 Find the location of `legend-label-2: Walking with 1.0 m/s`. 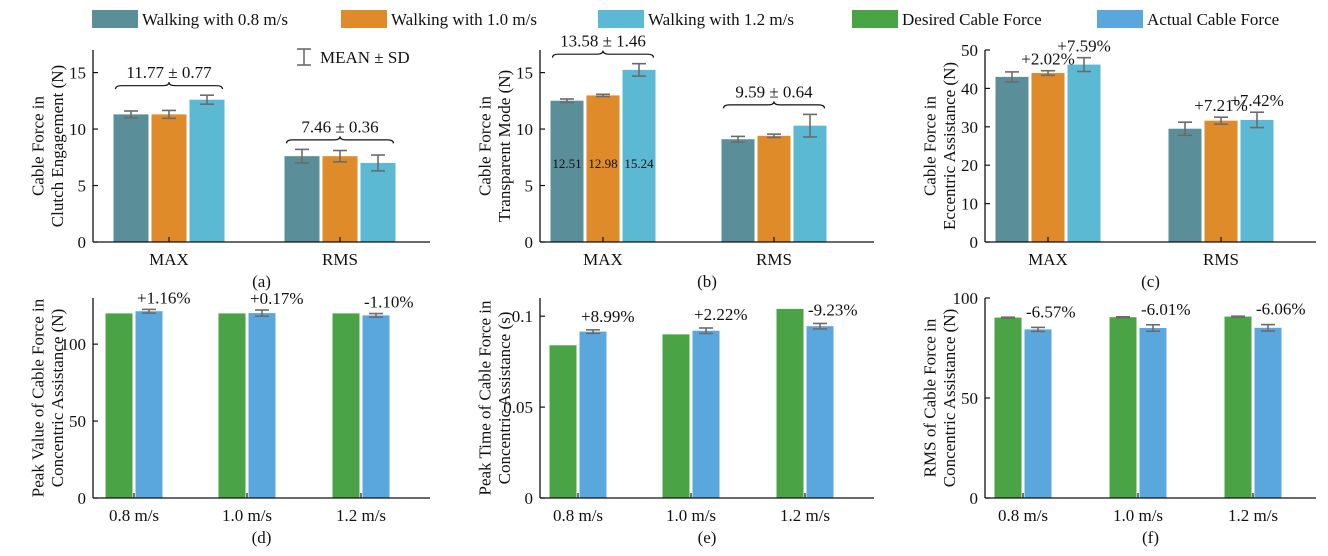

legend-label-2: Walking with 1.0 m/s is located at coordinates (464, 19).